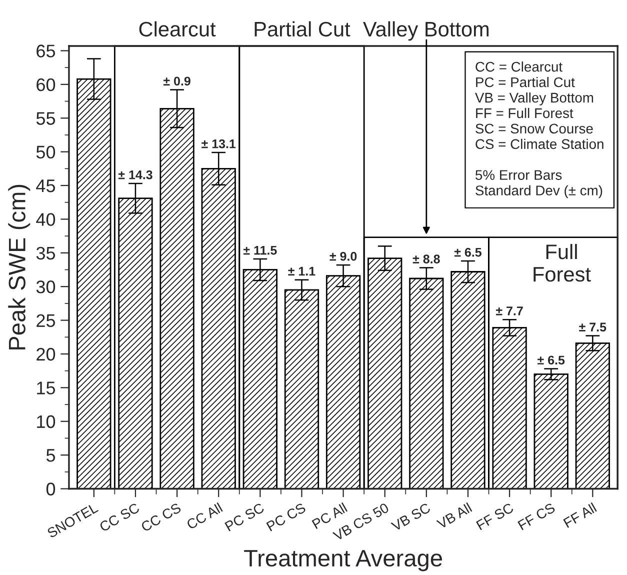 The height and width of the screenshot is (575, 627). I want to click on annotation: ± 9.0, so click(343, 256).